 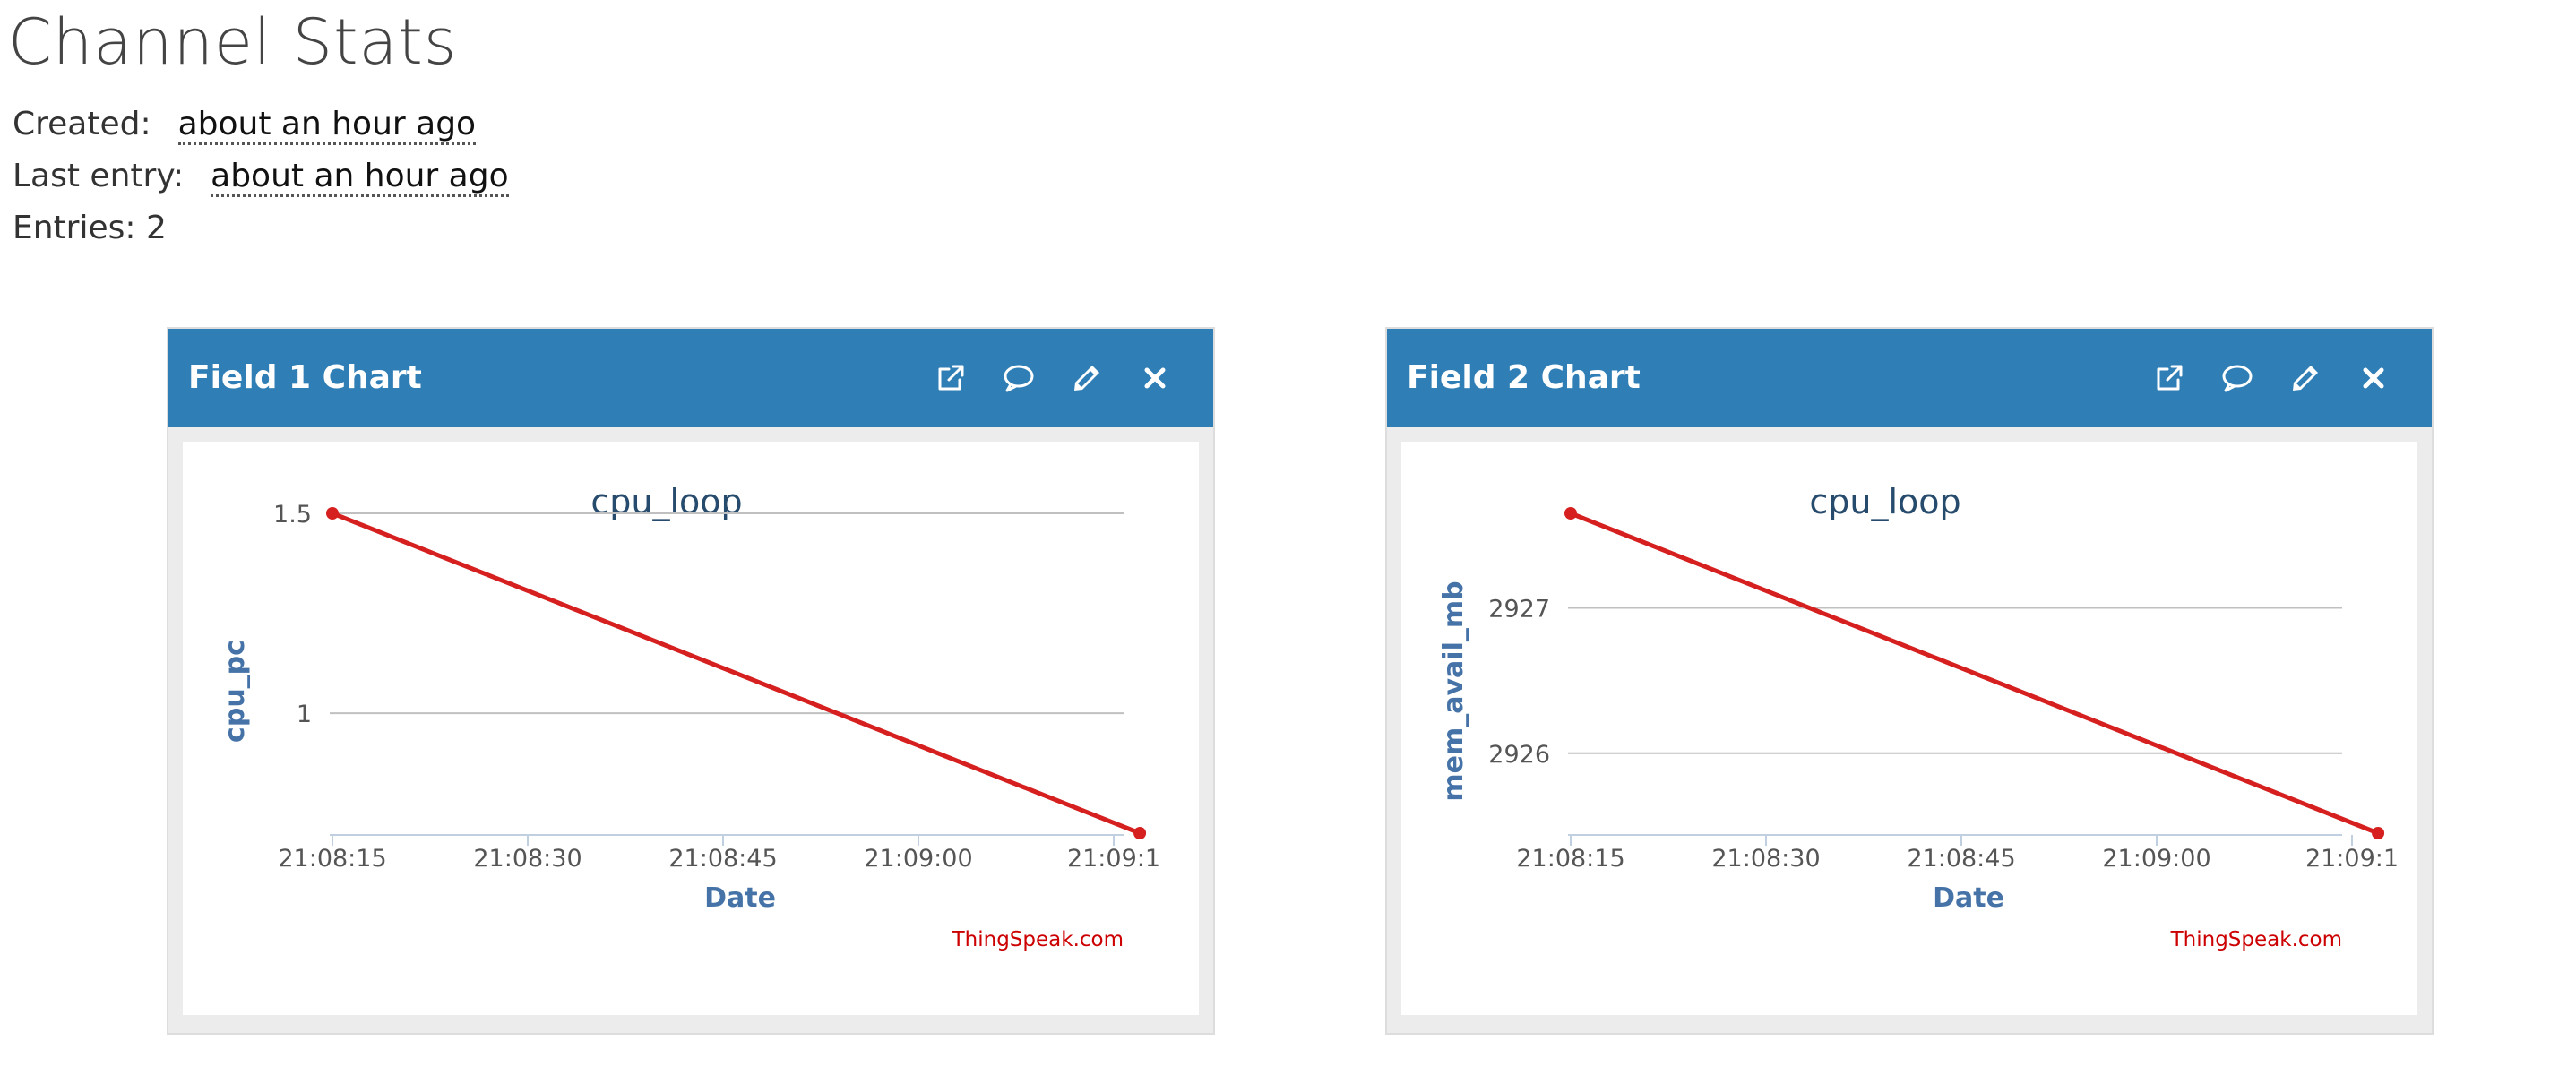 I want to click on y-tick-label: 1, so click(x=304, y=715).